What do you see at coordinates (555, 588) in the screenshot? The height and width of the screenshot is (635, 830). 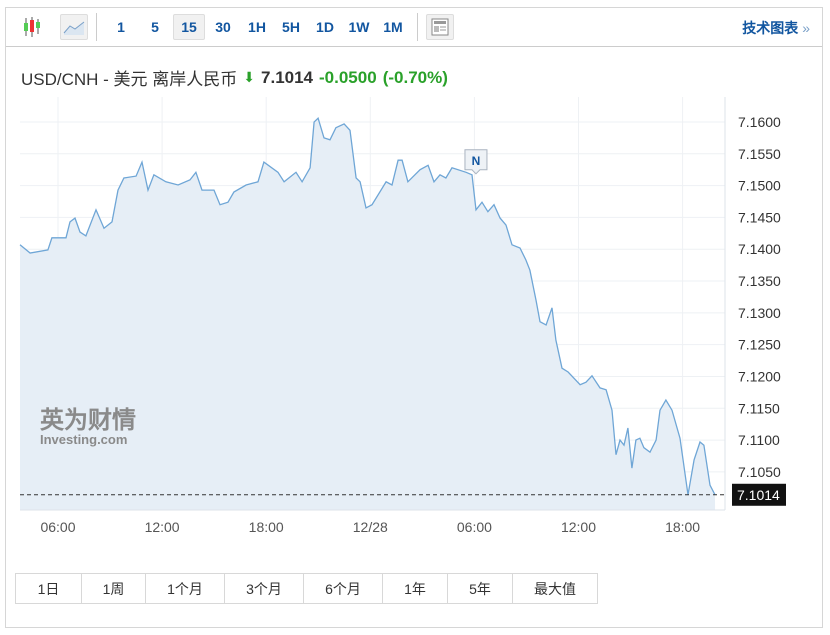 I see `range-7: 最大值` at bounding box center [555, 588].